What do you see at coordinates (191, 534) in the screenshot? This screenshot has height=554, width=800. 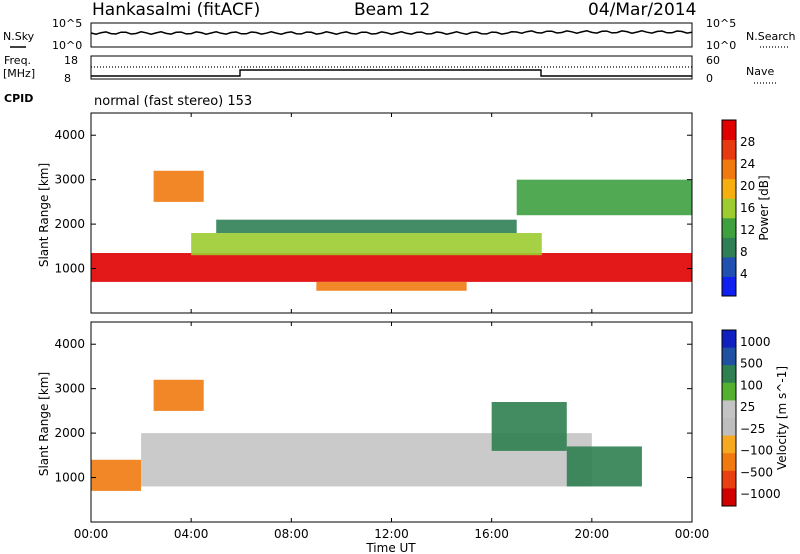 I see `x-tick-label: 04:00` at bounding box center [191, 534].